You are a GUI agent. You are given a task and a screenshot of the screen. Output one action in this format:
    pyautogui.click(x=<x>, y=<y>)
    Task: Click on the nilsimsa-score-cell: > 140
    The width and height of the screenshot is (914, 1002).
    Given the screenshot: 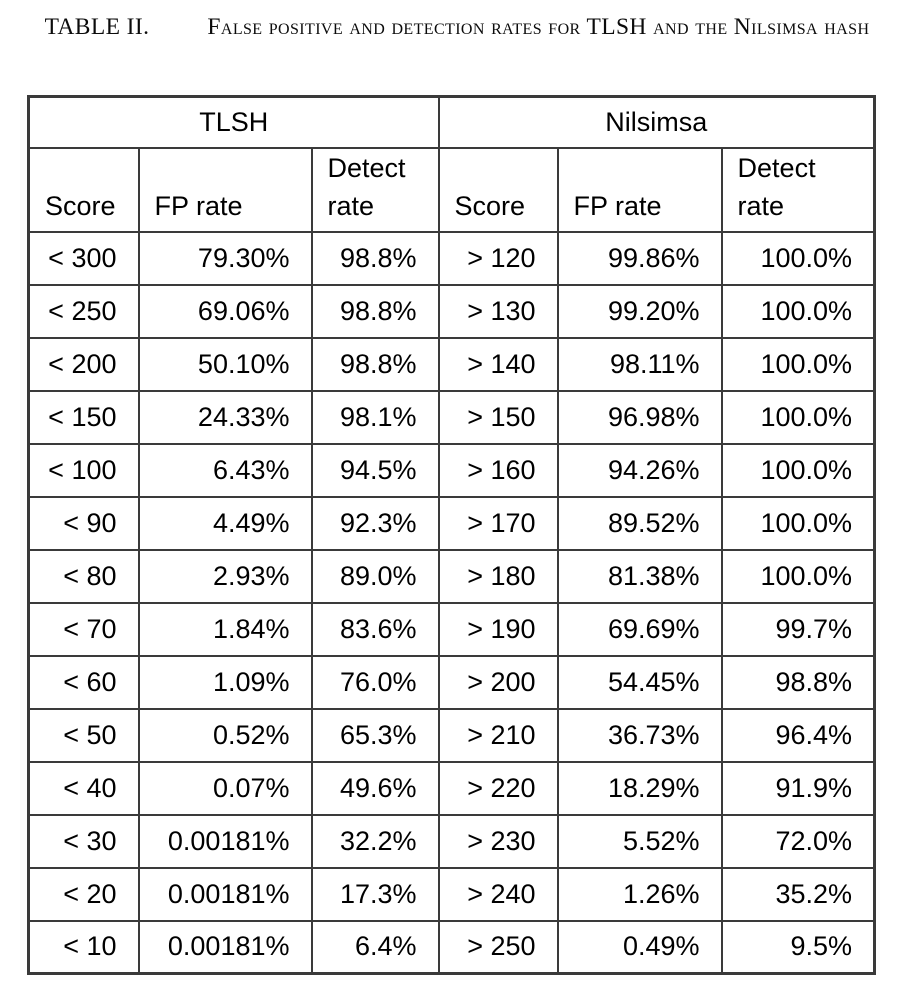 What is the action you would take?
    pyautogui.click(x=498, y=364)
    